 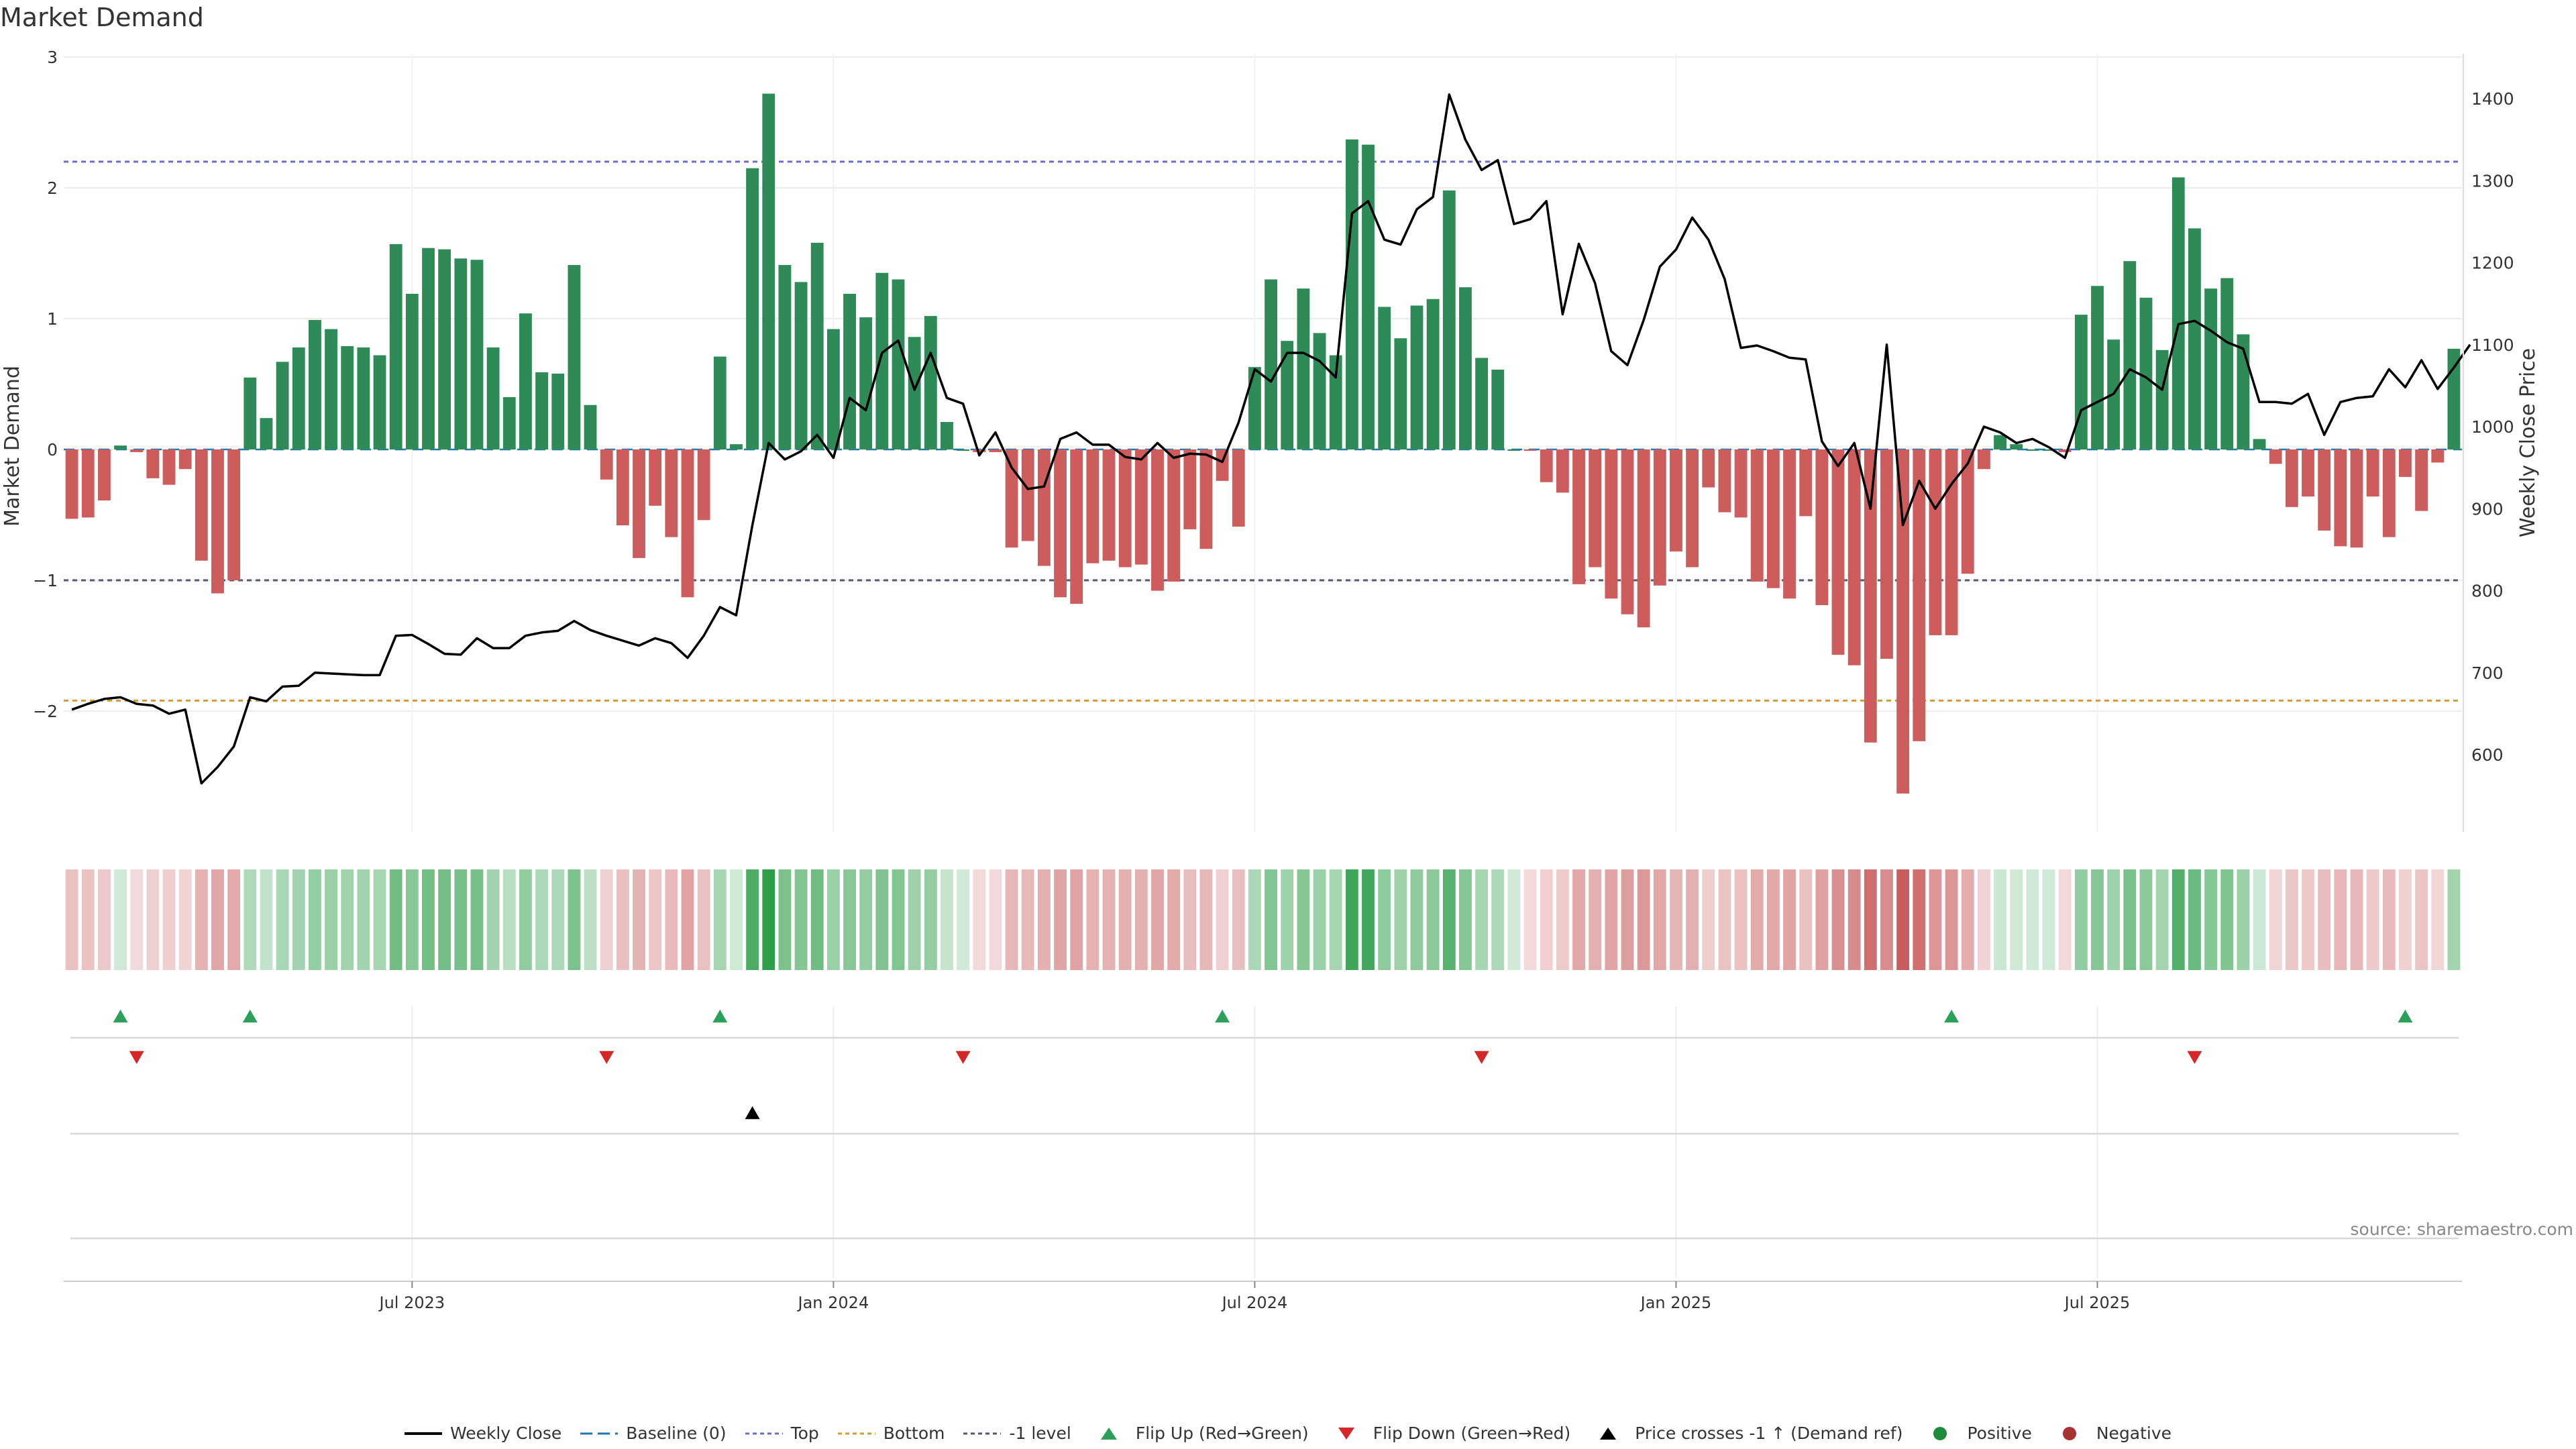 What do you see at coordinates (599, 1433) in the screenshot?
I see `legend-swatch-baseline` at bounding box center [599, 1433].